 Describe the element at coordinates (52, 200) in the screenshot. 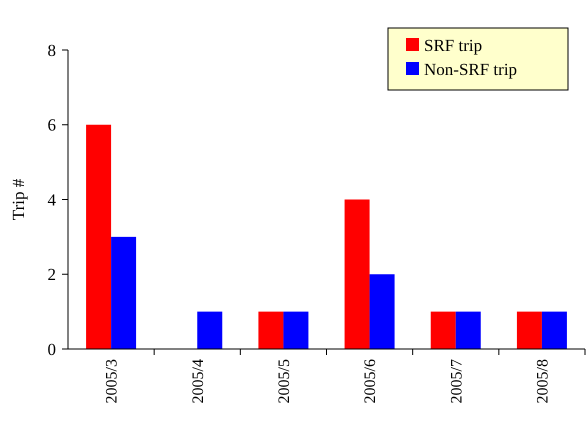

I see `y-tick-label: 4` at that location.